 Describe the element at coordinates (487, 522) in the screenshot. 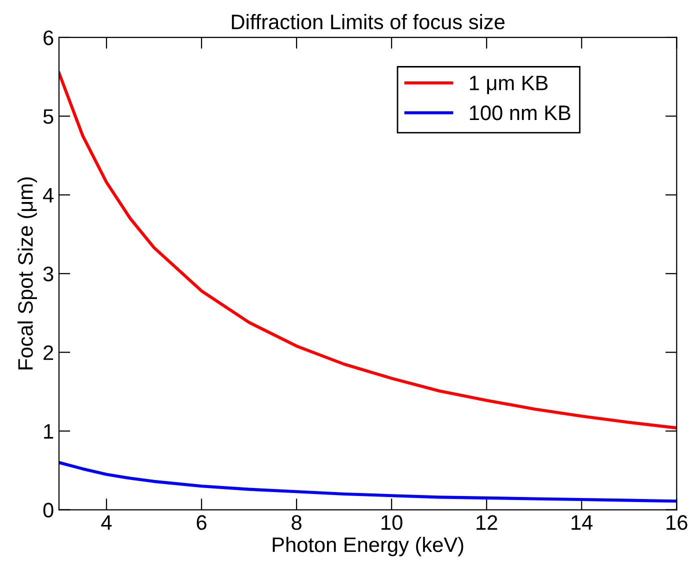

I see `x-tick-label: 12` at that location.